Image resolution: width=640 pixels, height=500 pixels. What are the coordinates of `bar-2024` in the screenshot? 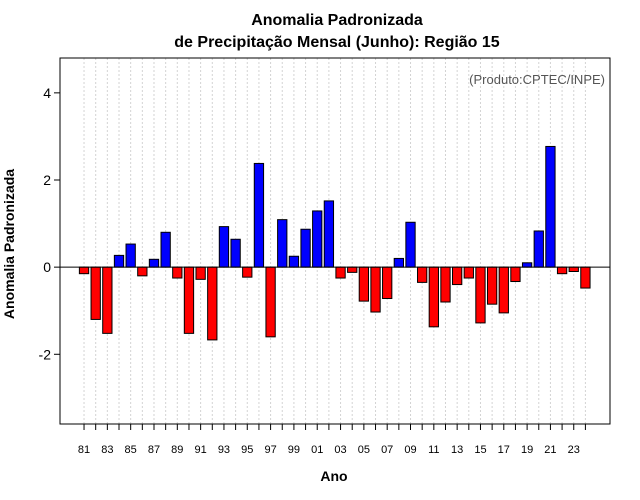 It's located at (585, 277).